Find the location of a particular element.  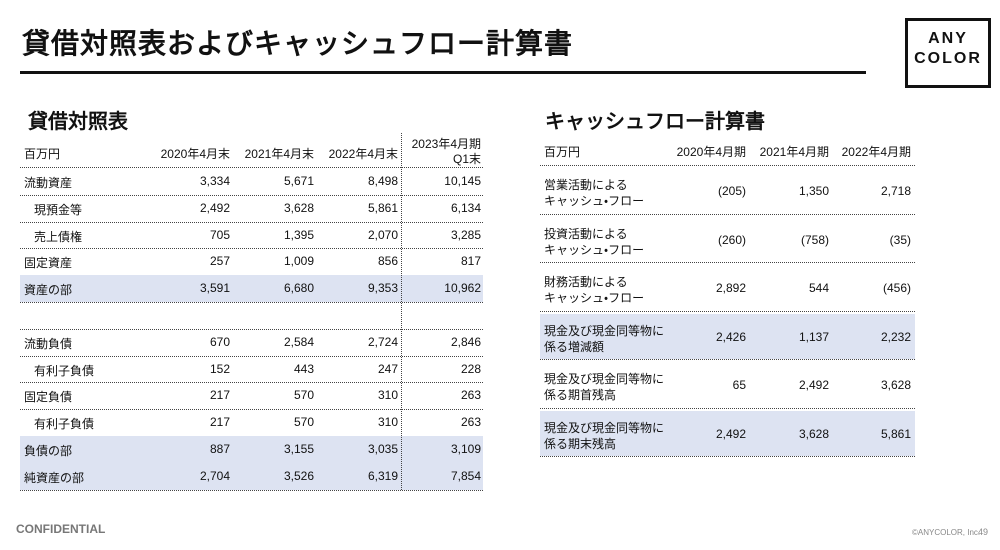

row-label: 負債の部 is located at coordinates (48, 451).